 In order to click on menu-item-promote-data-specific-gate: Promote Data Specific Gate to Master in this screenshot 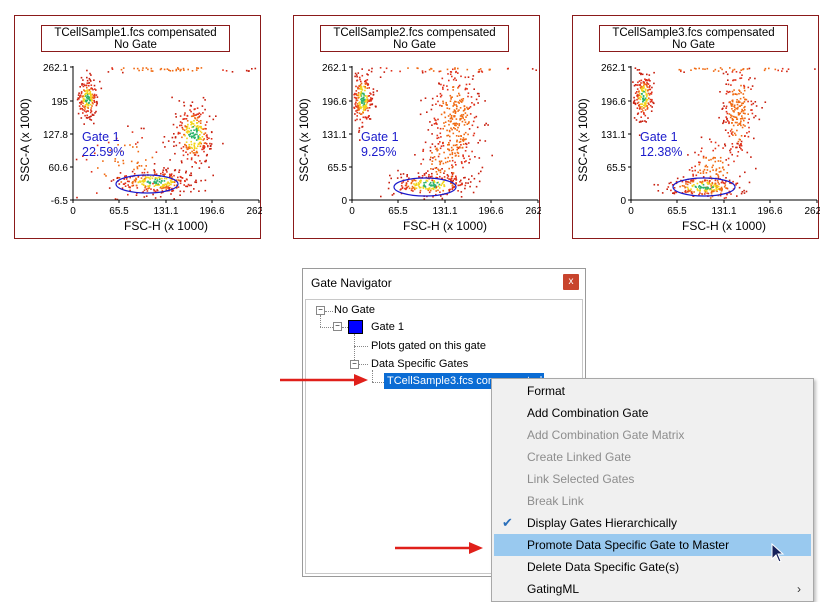, I will do `click(652, 545)`.